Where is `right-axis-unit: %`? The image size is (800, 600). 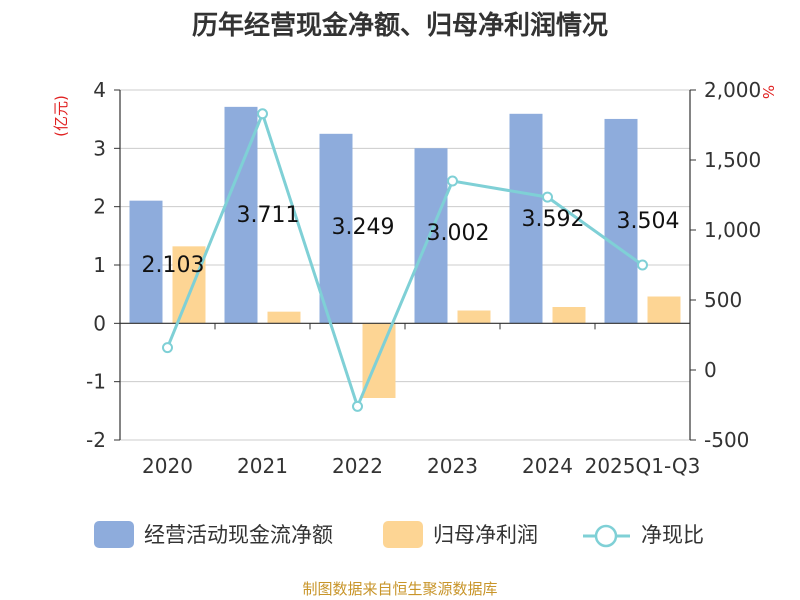
right-axis-unit: % is located at coordinates (768, 92).